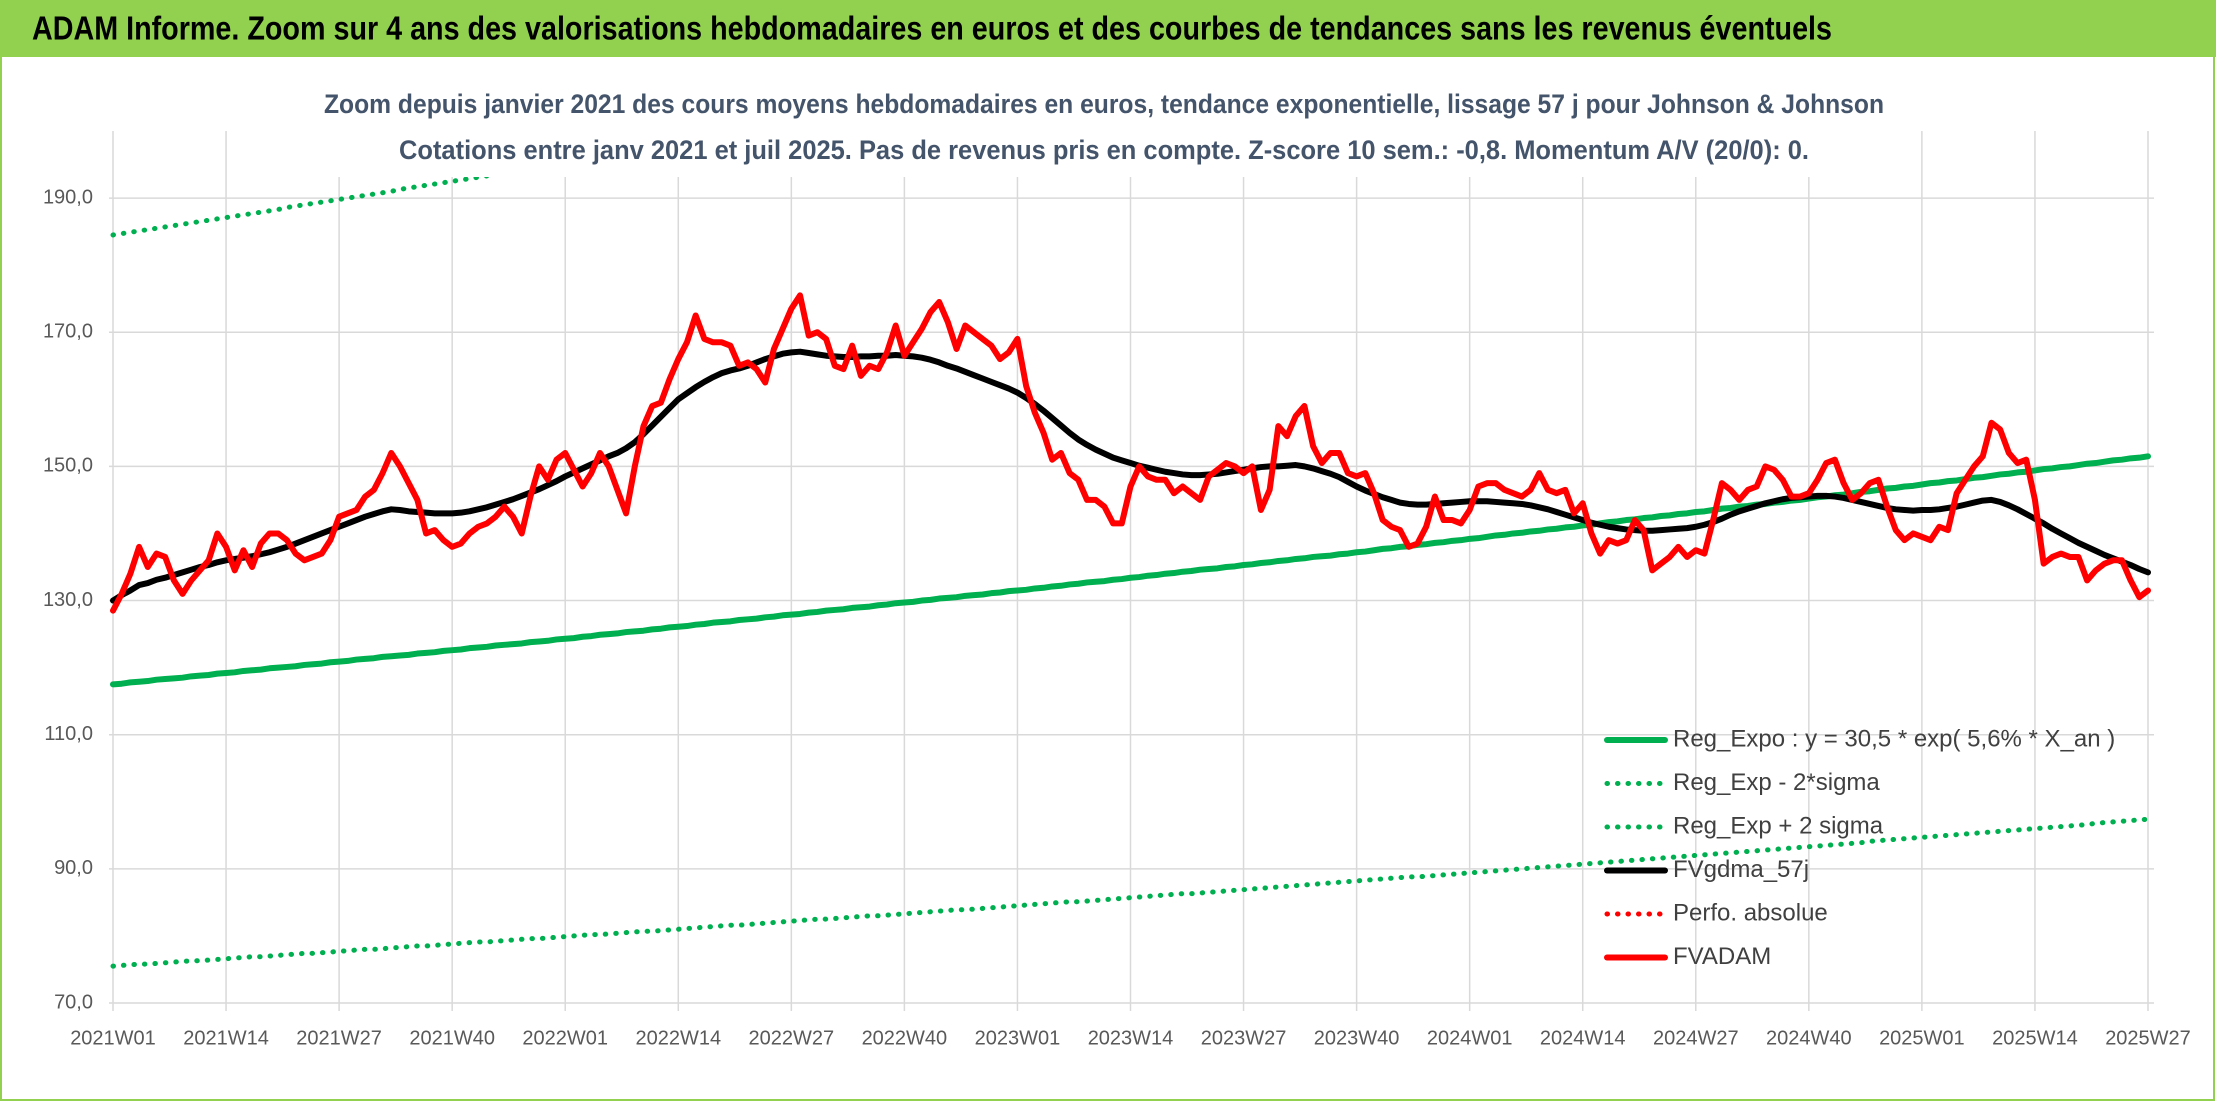 The image size is (2216, 1102). Describe the element at coordinates (1244, 1038) in the screenshot. I see `x-tick-label: 2023W27` at that location.